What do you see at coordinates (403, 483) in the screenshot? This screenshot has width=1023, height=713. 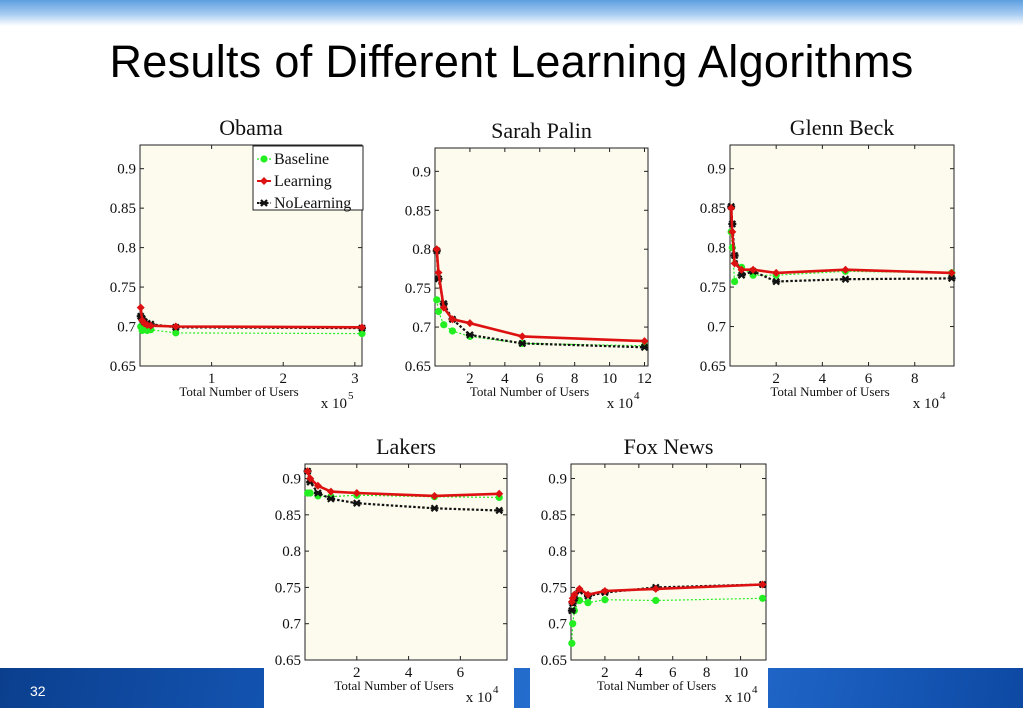 I see `series-learning` at bounding box center [403, 483].